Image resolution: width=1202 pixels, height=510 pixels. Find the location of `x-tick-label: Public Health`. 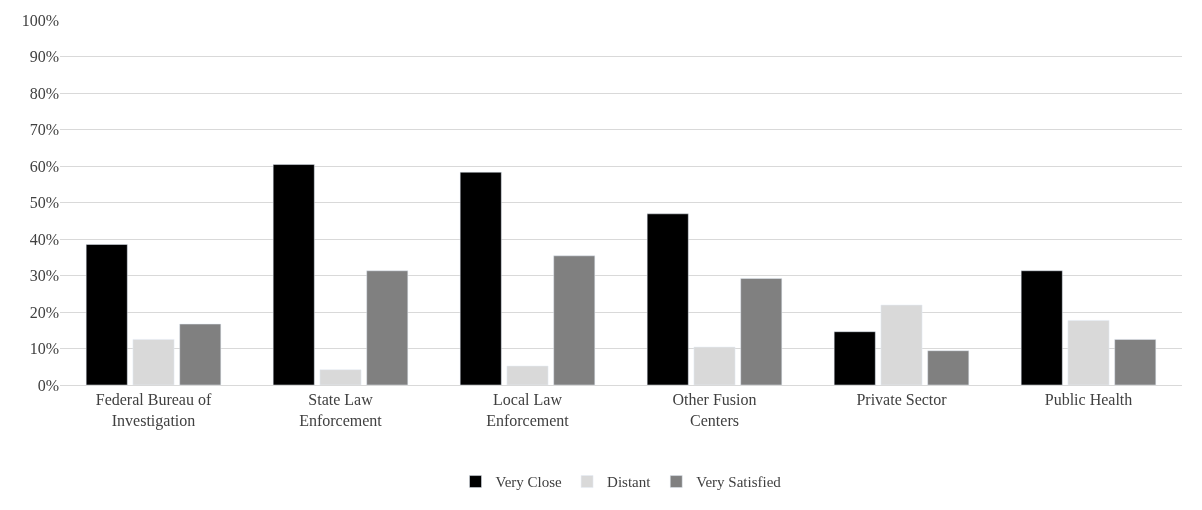

x-tick-label: Public Health is located at coordinates (1088, 400).